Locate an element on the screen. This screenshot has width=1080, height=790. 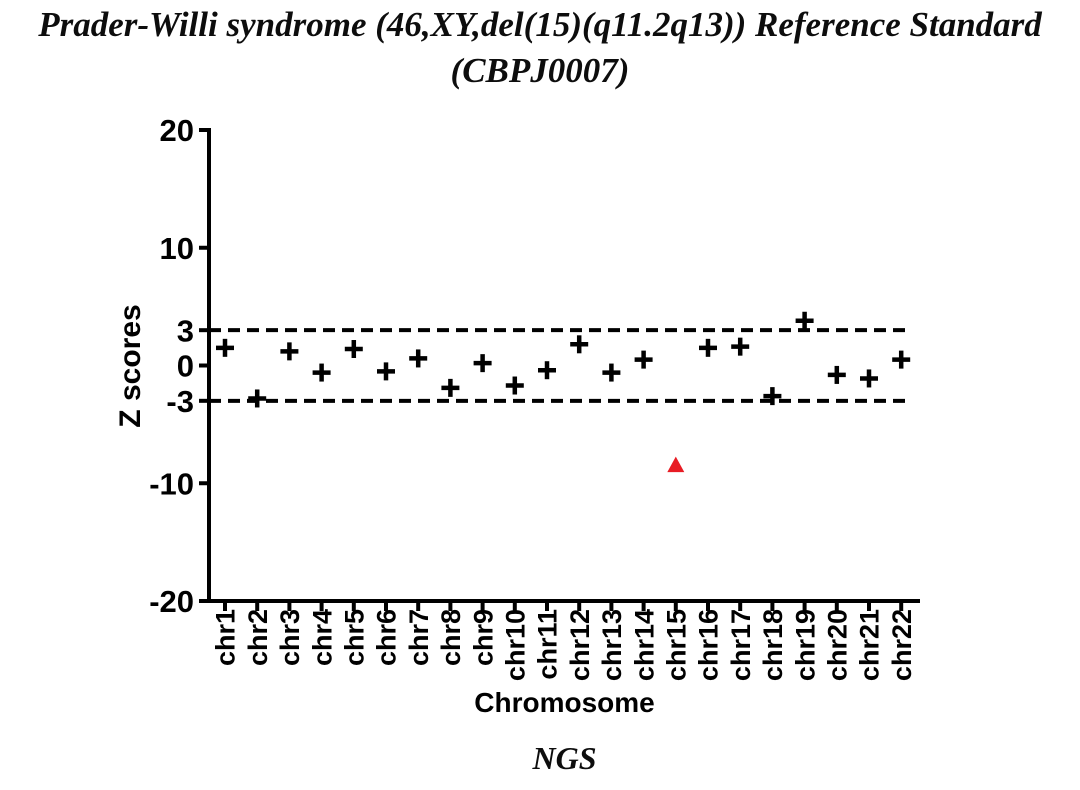
x-tick-label-chr13: chr13 is located at coordinates (612, 645).